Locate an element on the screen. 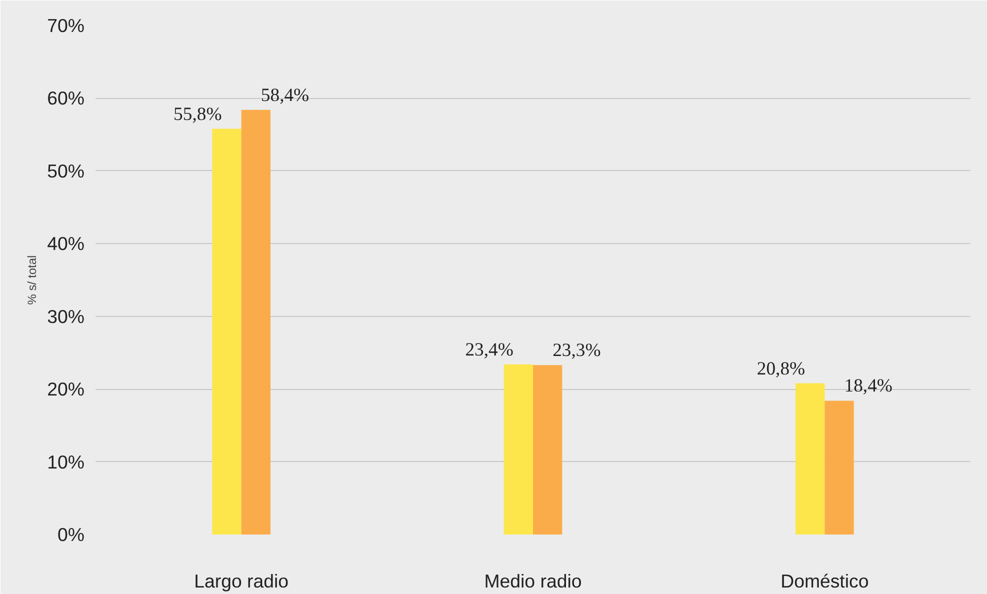 This screenshot has height=594, width=987. x-tick-label: Medio radio is located at coordinates (533, 581).